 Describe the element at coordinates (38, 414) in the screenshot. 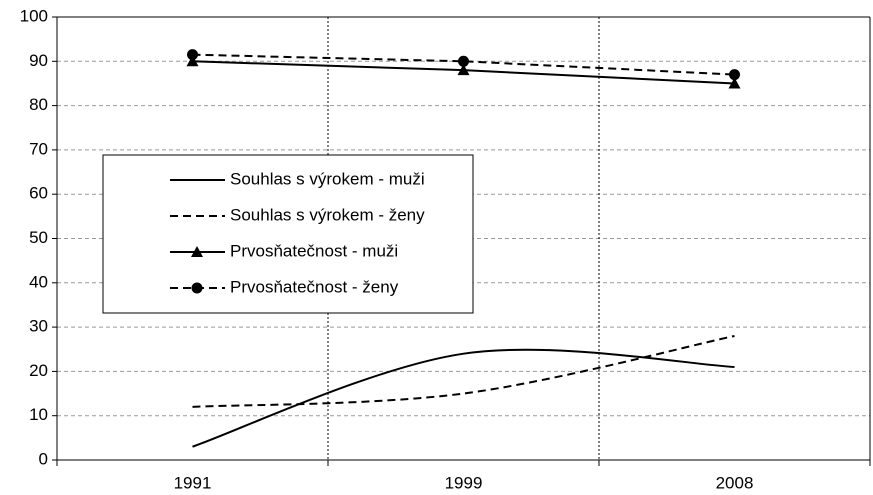

I see `y-tick-label: 10` at that location.